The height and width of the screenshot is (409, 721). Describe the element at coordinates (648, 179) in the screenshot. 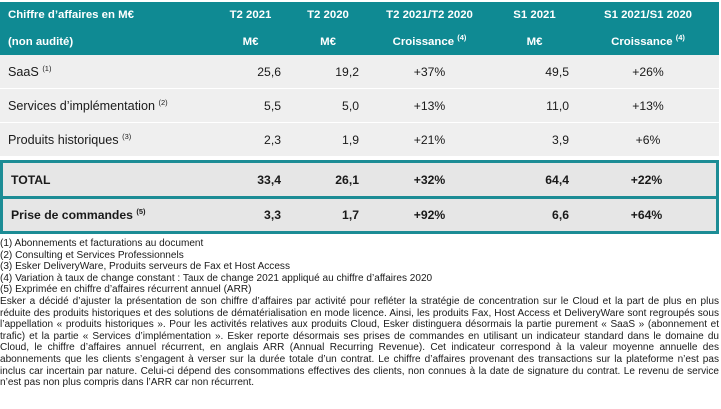

I see `cell-value: +22%` at that location.